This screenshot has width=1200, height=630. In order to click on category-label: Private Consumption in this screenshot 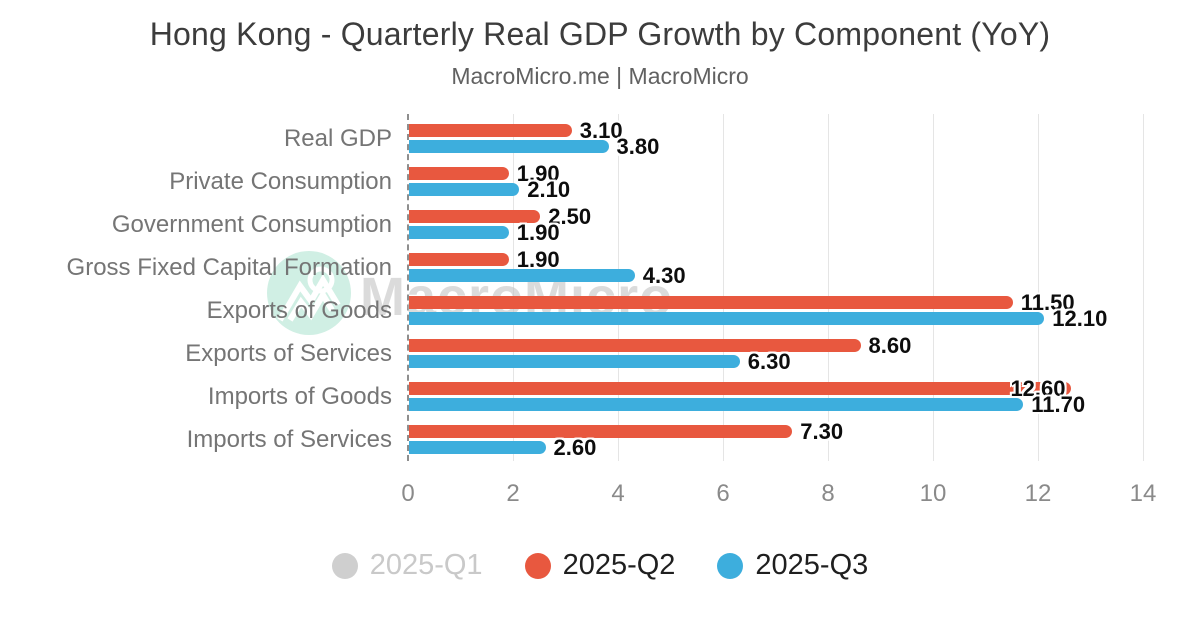, I will do `click(280, 181)`.